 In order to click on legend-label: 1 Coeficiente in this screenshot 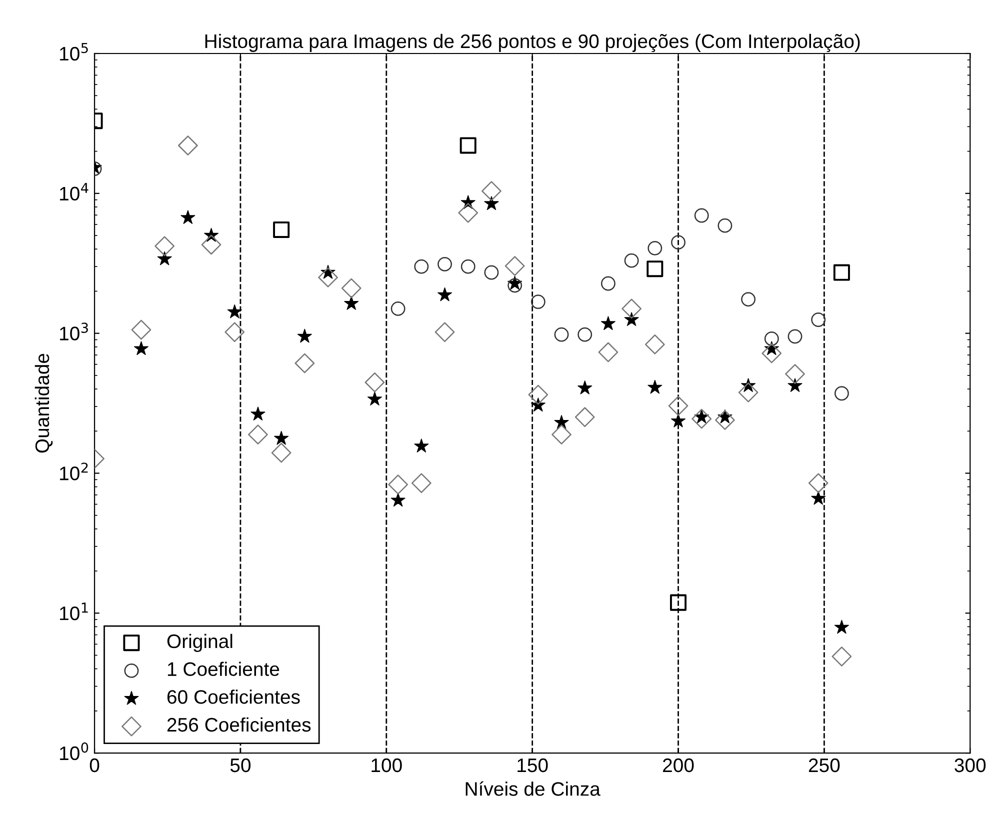, I will do `click(224, 669)`.